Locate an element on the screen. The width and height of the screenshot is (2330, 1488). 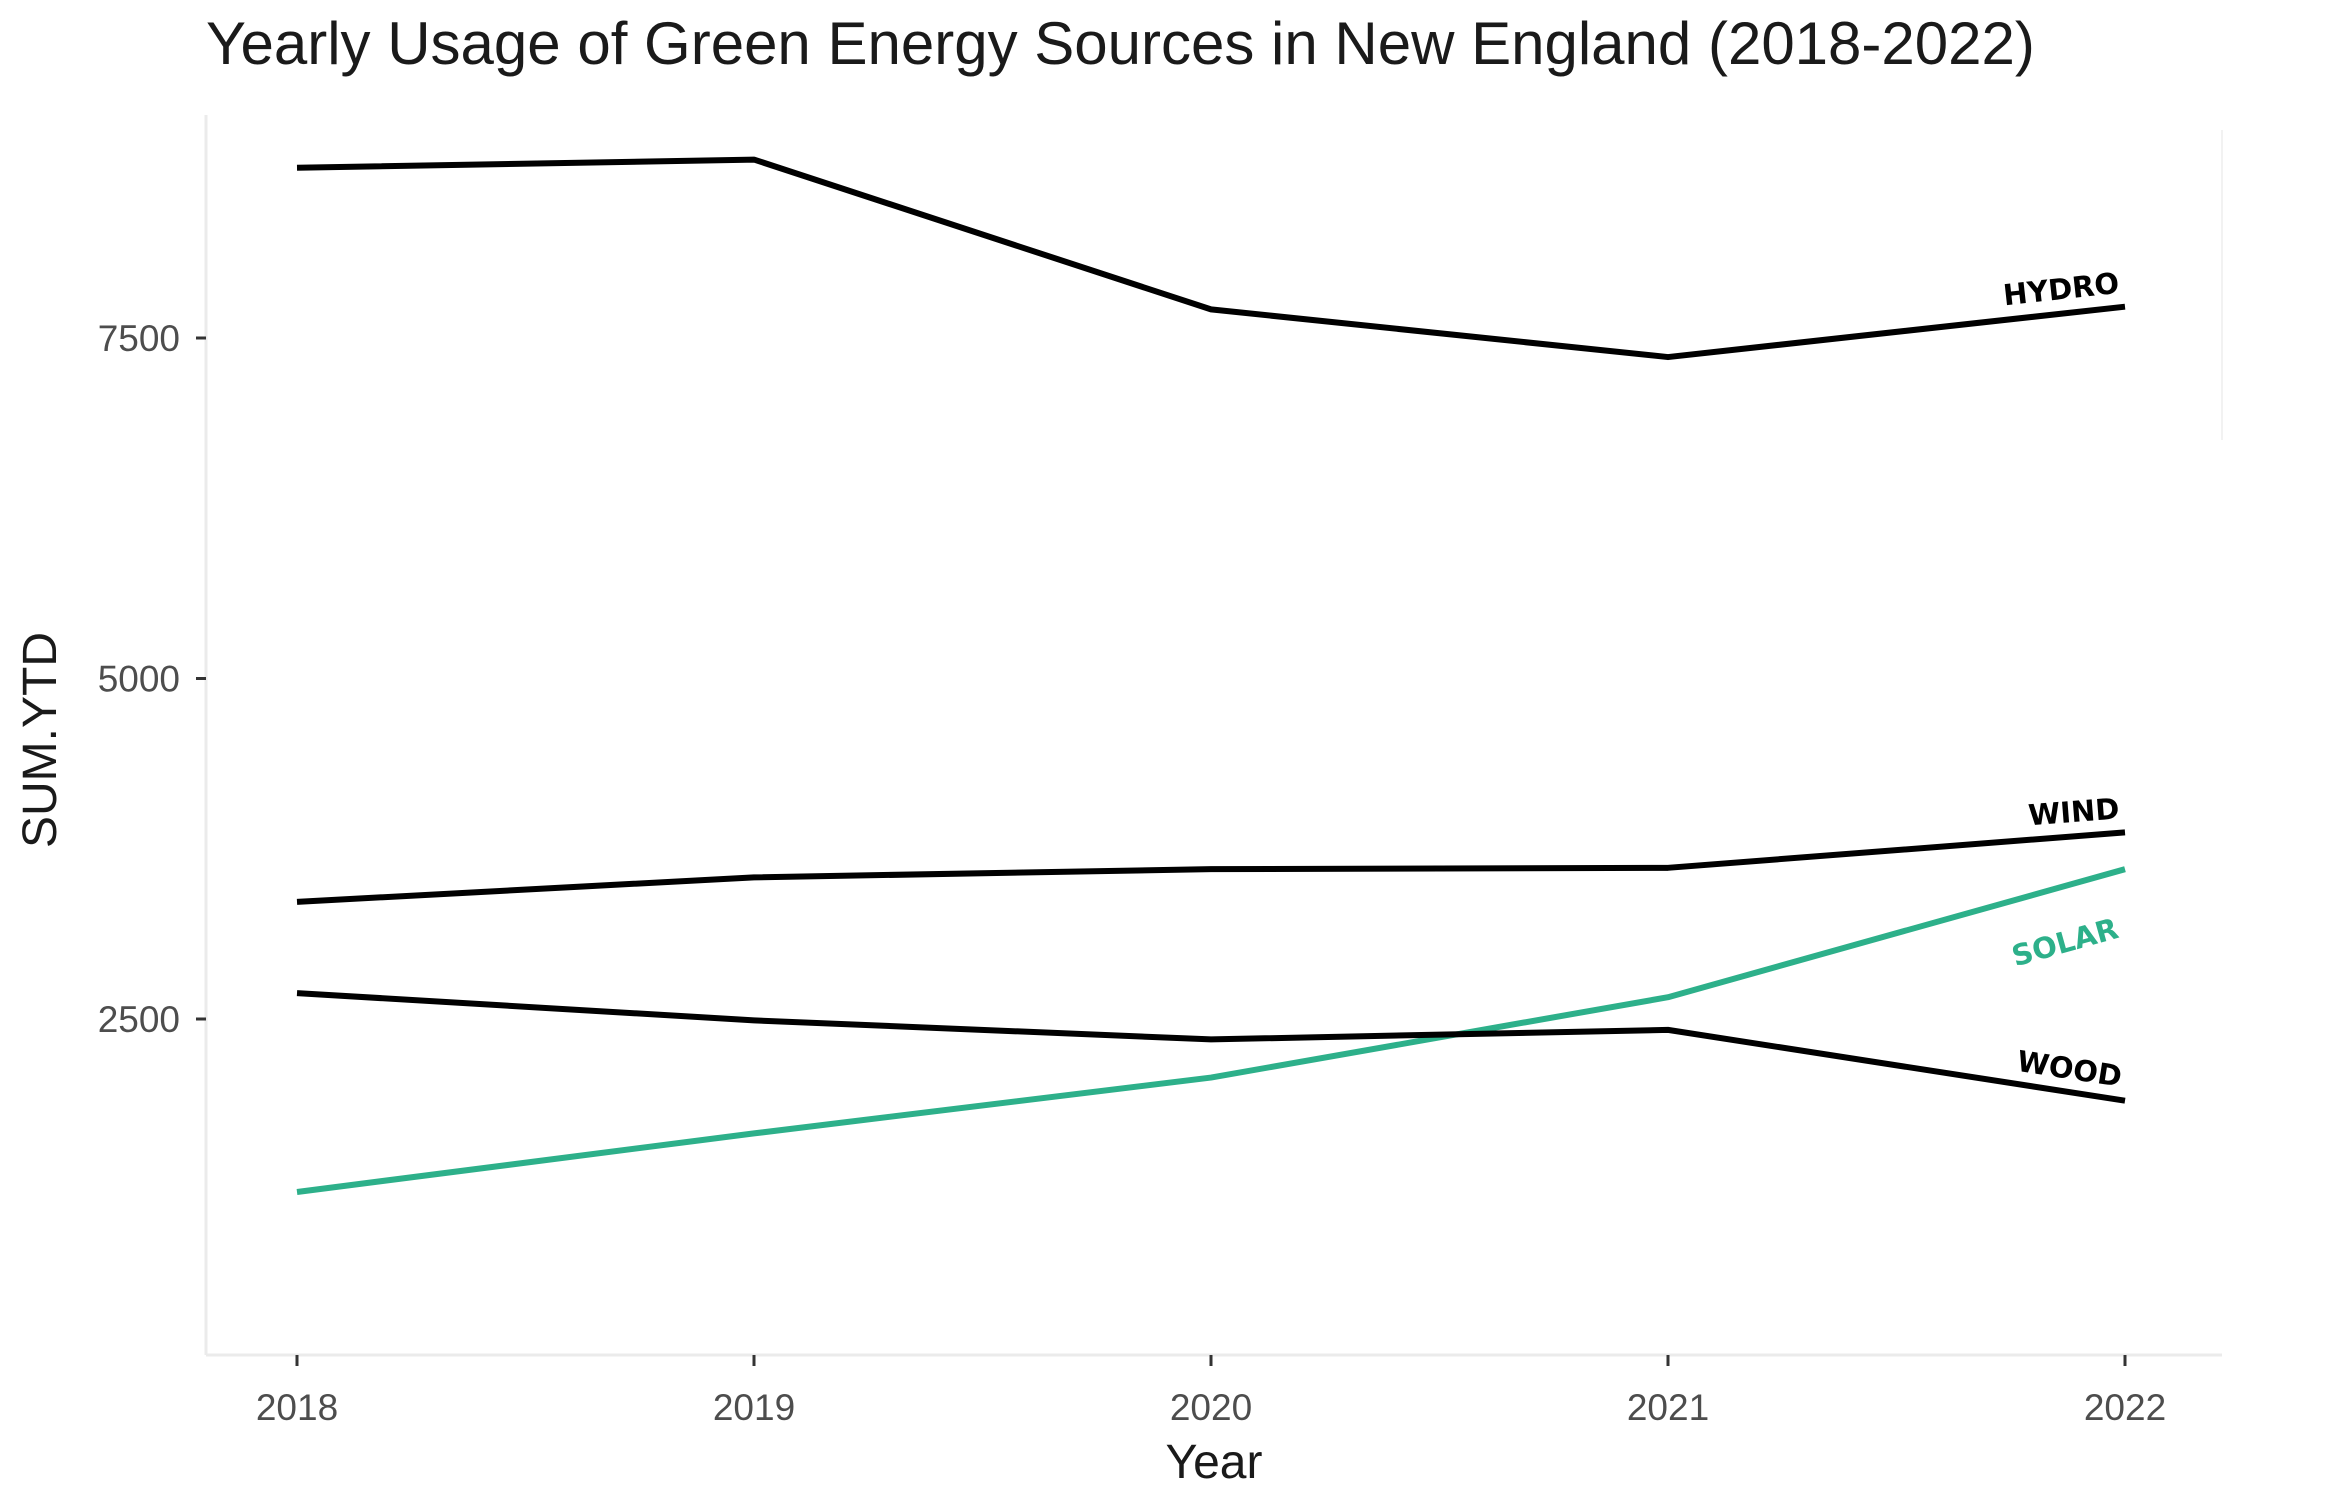
y-tick-label: 7500 is located at coordinates (139, 338).